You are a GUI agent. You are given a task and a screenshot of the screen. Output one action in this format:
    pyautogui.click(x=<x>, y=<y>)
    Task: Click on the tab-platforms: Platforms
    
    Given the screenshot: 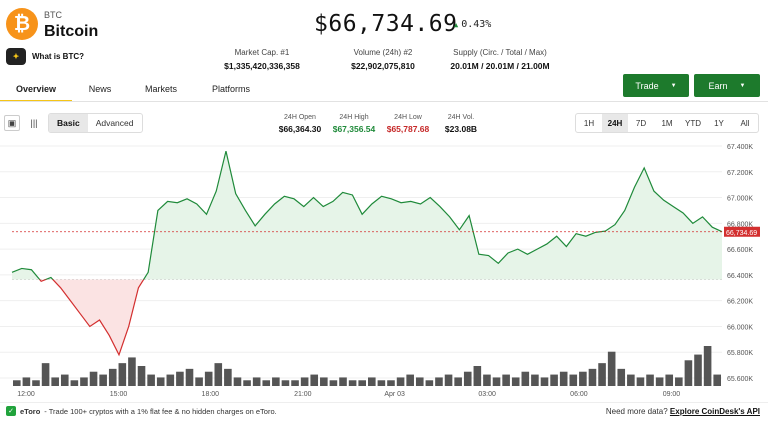 What is the action you would take?
    pyautogui.click(x=230, y=89)
    